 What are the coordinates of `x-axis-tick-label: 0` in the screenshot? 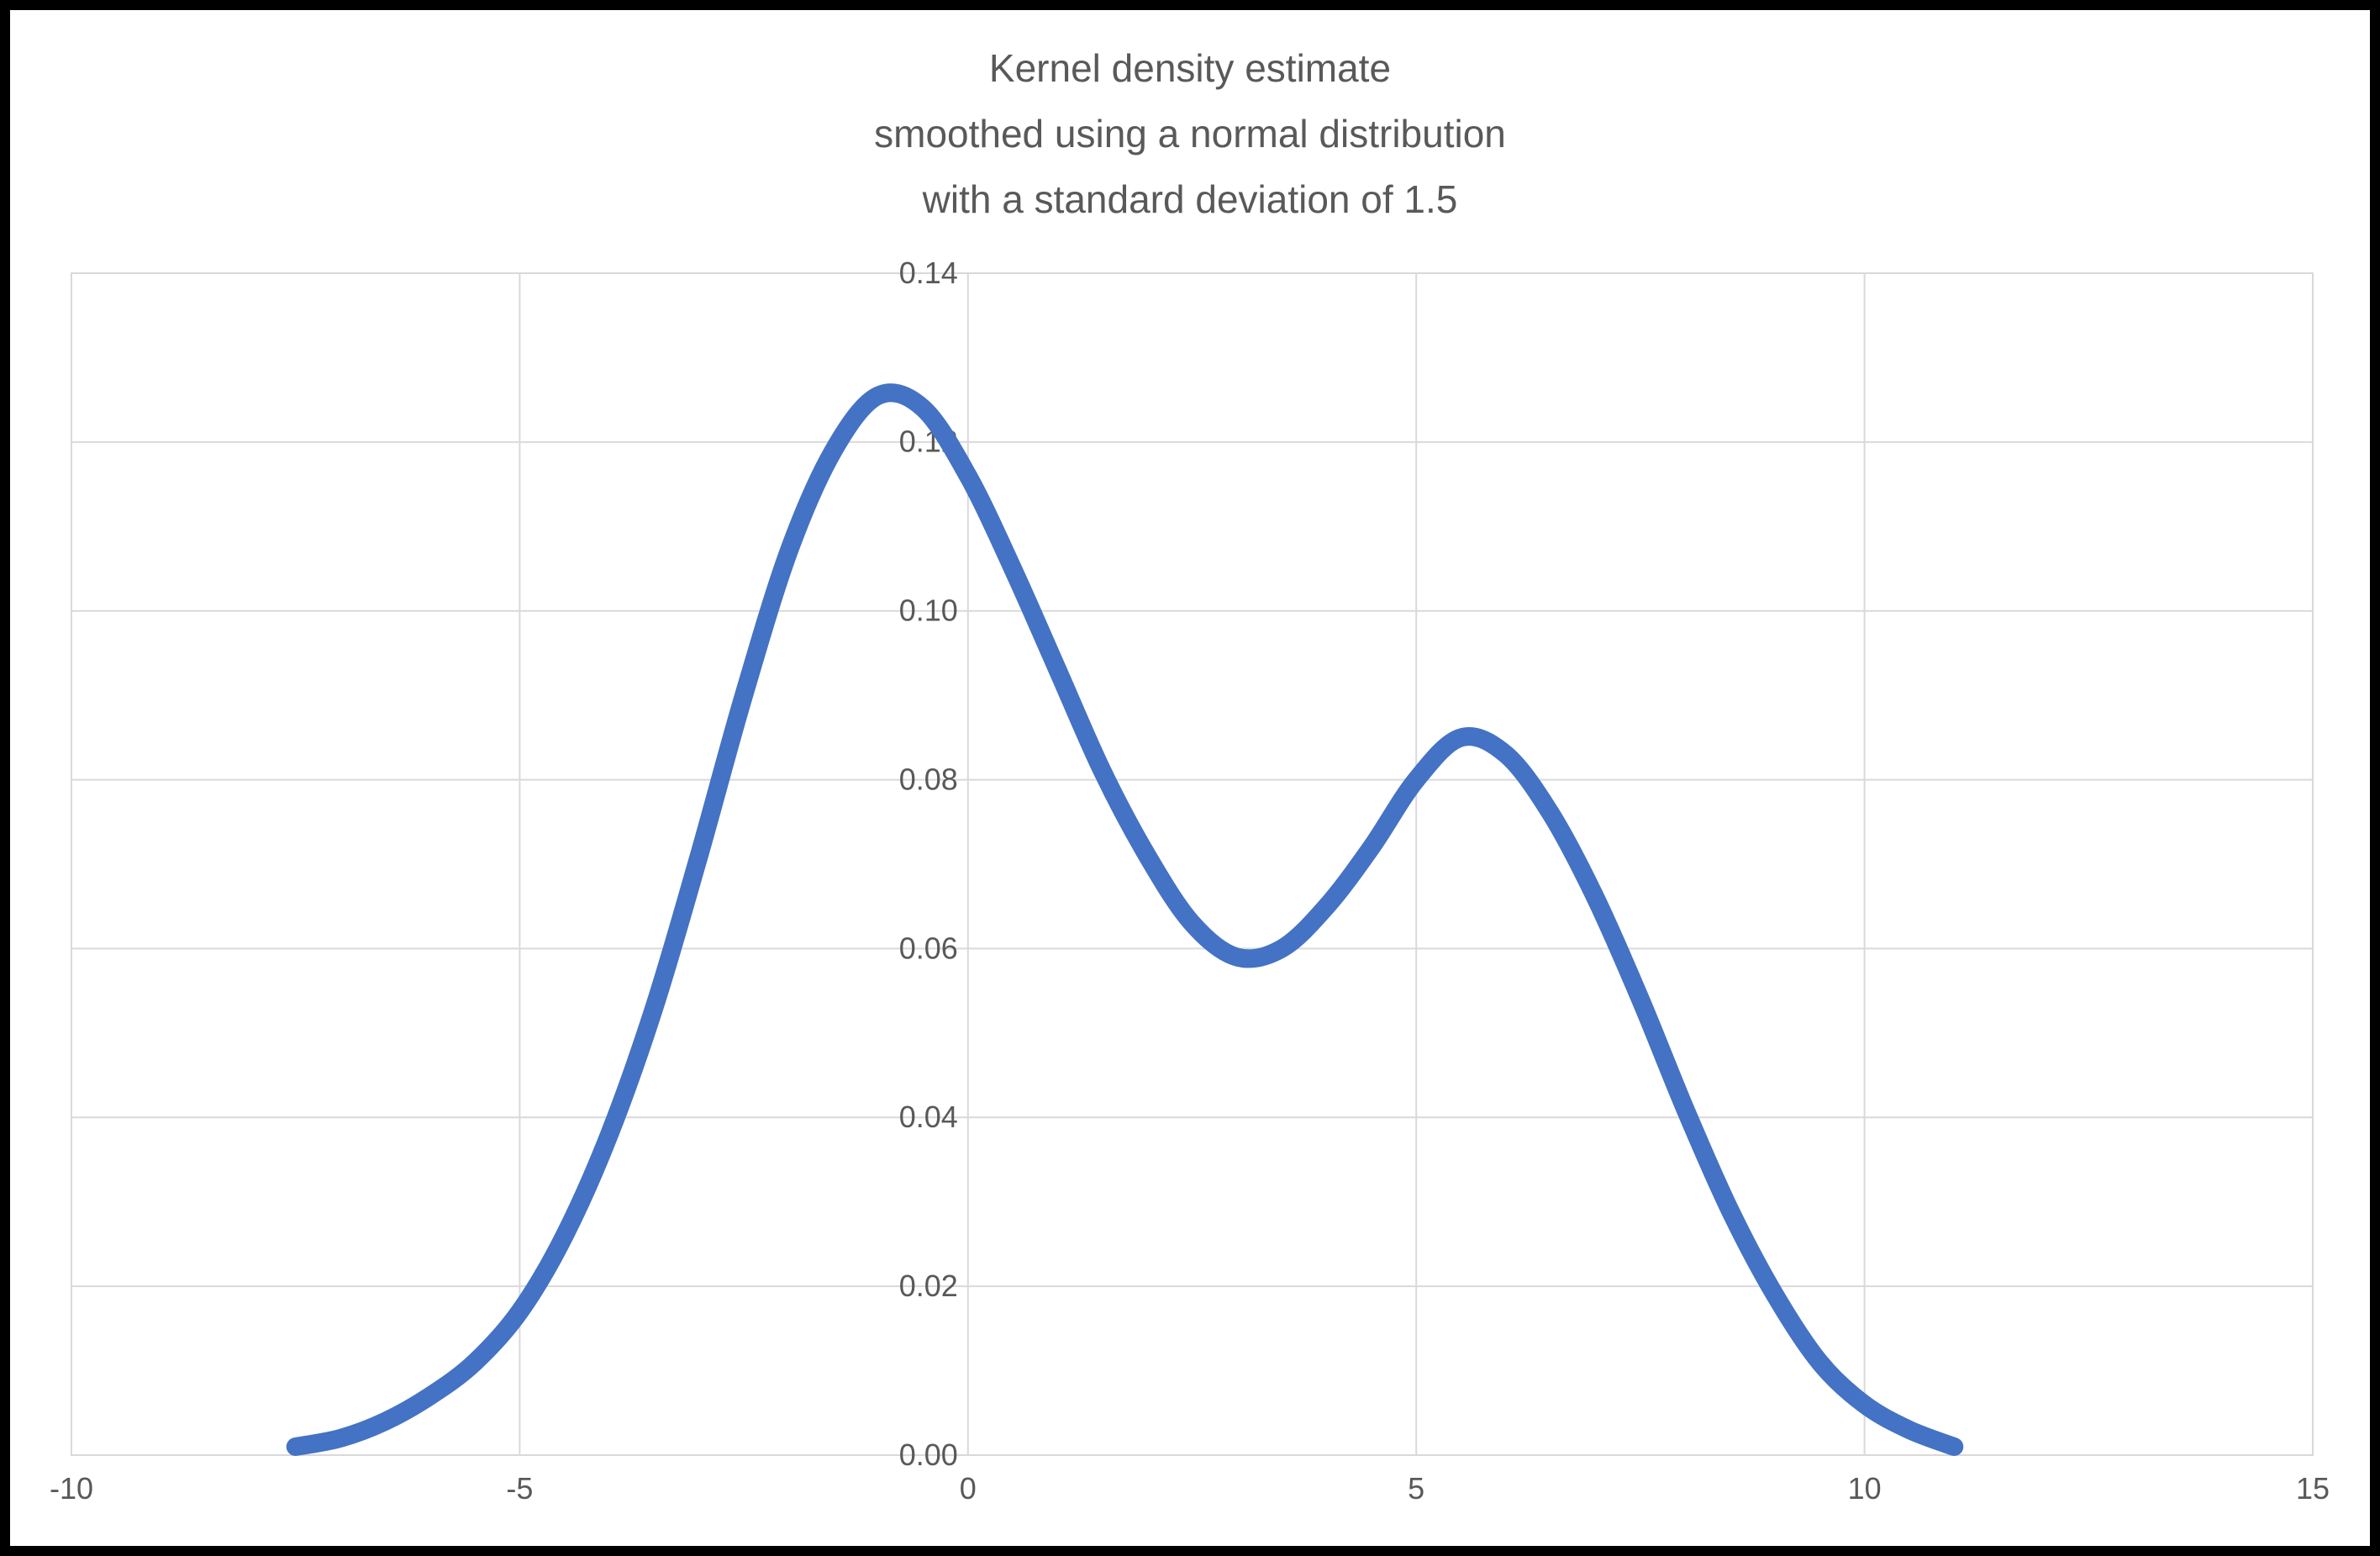 It's located at (968, 1488).